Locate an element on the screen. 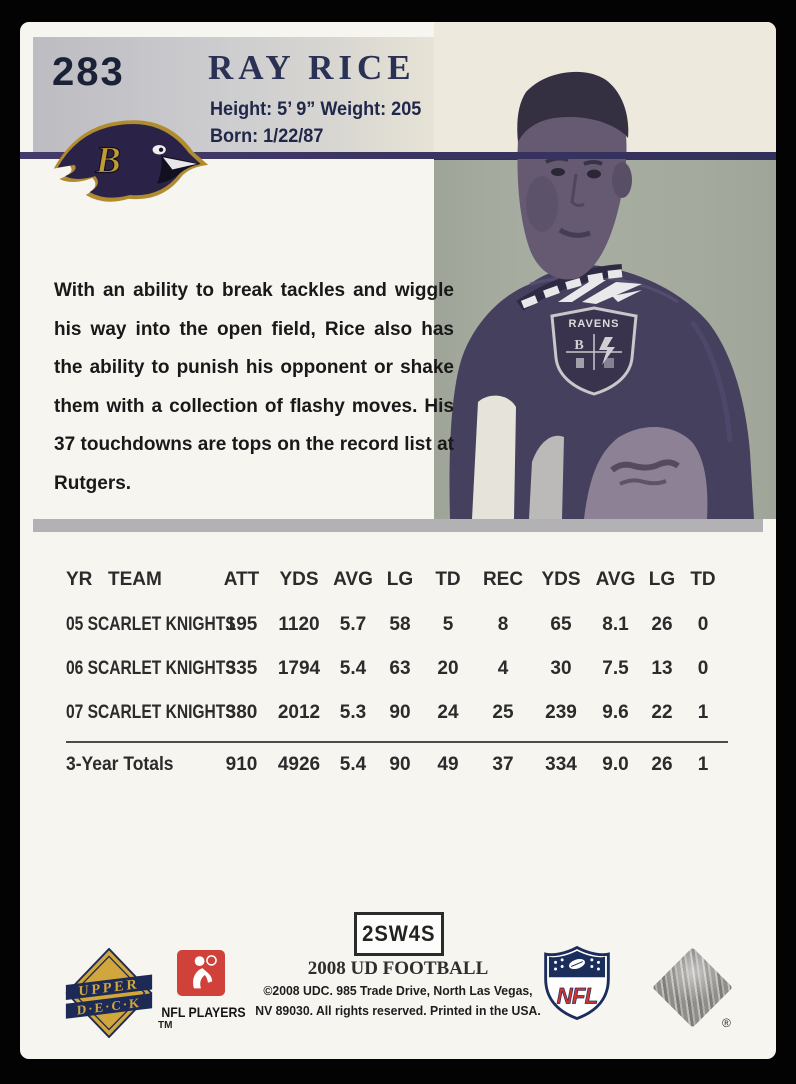 Image resolution: width=796 pixels, height=1084 pixels. forearm is located at coordinates (646, 472).